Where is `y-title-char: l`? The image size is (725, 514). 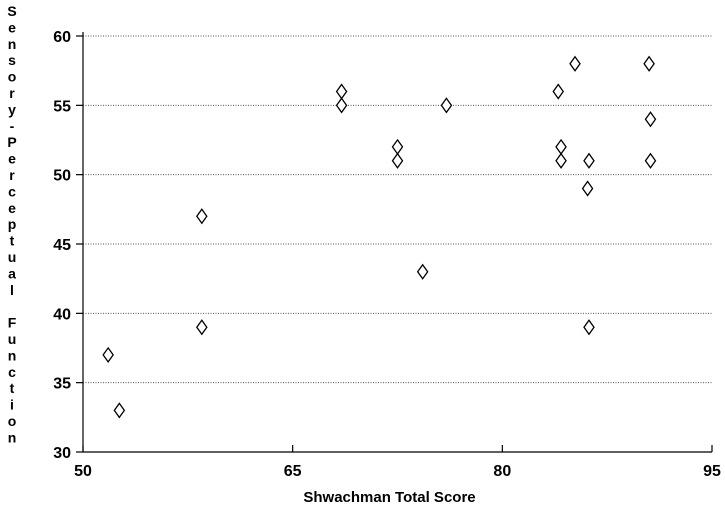 y-title-char: l is located at coordinates (12, 290).